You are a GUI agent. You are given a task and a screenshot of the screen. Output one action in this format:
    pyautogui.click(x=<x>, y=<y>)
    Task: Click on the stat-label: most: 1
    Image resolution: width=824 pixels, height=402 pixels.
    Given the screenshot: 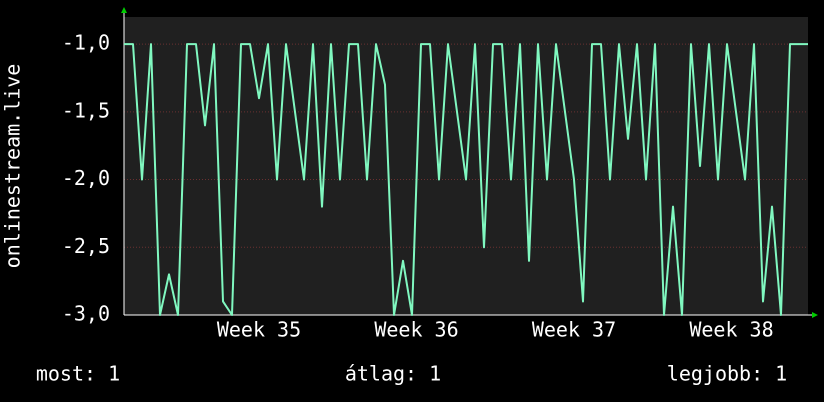 What is the action you would take?
    pyautogui.click(x=78, y=374)
    